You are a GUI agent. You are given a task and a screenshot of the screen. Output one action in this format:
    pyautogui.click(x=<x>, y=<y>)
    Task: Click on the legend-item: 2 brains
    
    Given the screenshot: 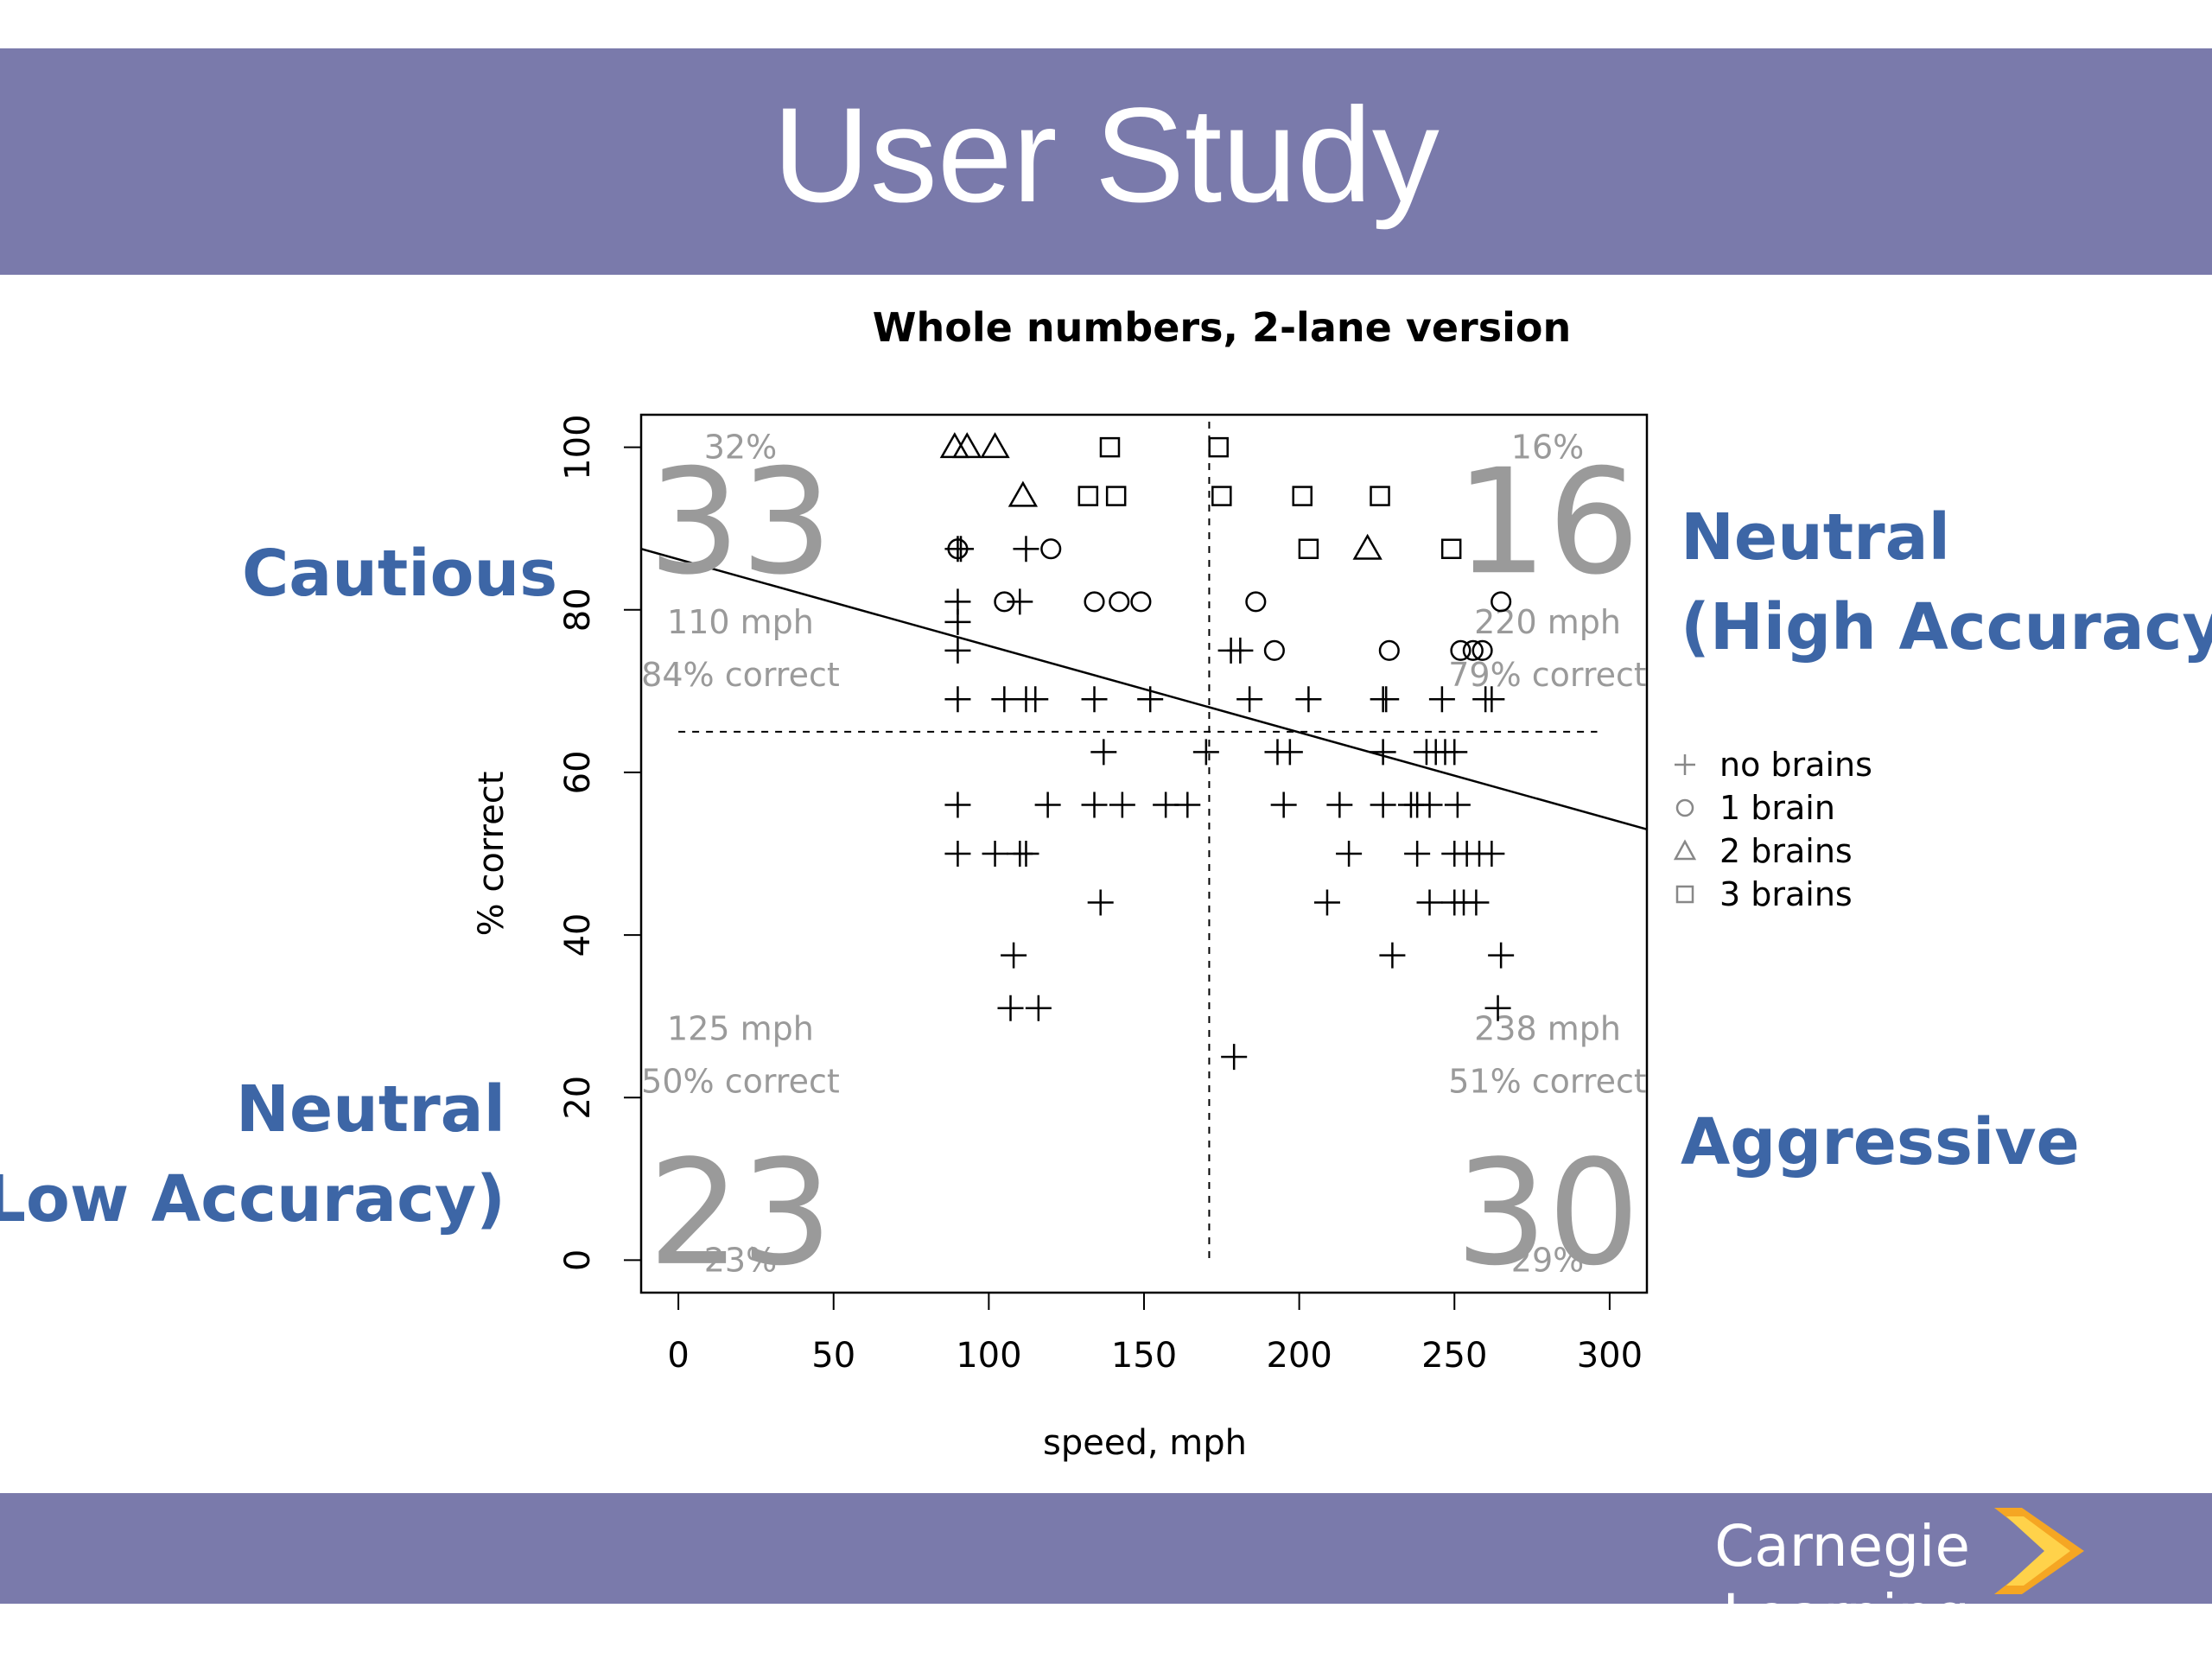 What is the action you would take?
    pyautogui.click(x=1770, y=851)
    